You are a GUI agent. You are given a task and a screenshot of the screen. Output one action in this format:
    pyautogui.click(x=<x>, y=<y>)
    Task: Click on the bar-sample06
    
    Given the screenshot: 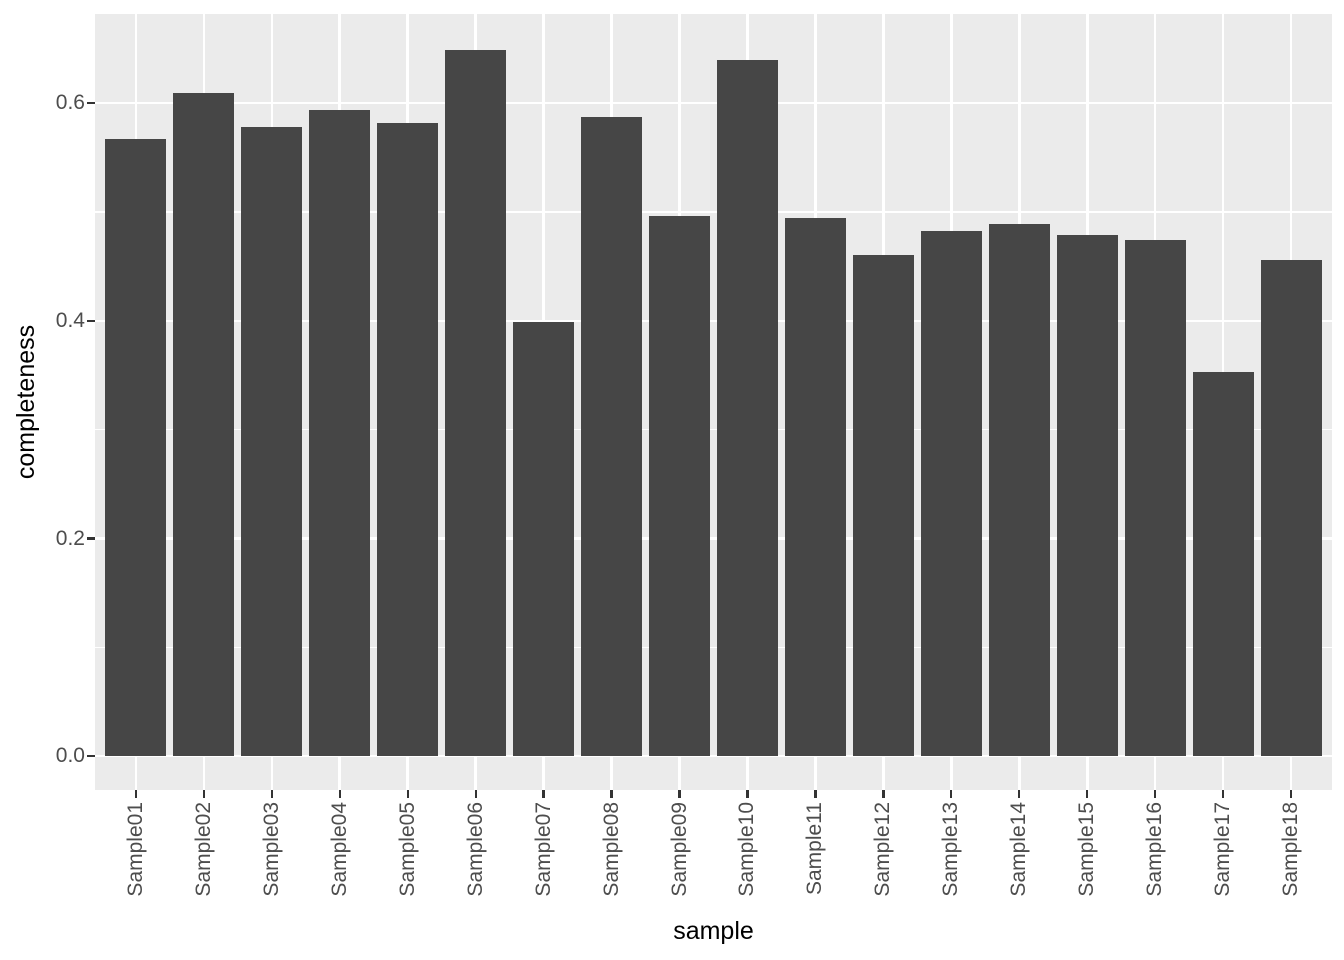 What is the action you would take?
    pyautogui.click(x=476, y=403)
    